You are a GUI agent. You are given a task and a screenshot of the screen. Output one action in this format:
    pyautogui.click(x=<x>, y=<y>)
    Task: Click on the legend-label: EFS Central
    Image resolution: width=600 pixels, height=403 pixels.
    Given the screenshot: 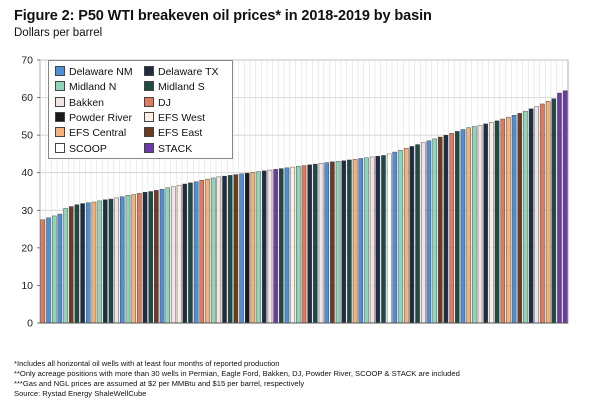 What is the action you would take?
    pyautogui.click(x=98, y=133)
    